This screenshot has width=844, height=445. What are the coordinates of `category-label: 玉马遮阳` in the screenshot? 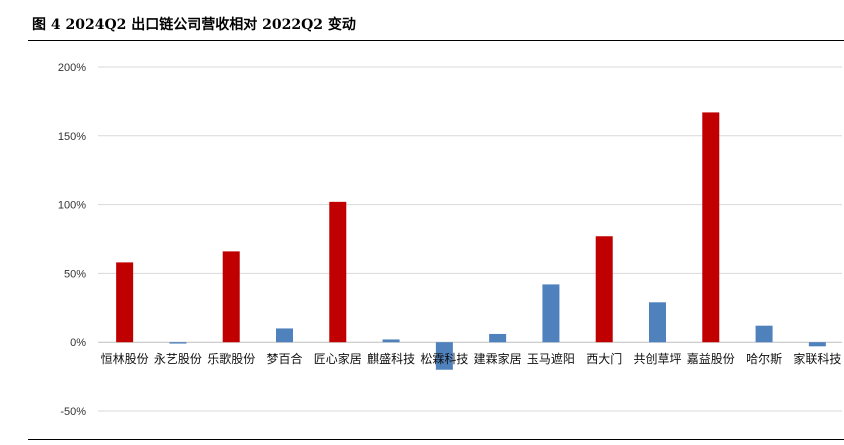 It's located at (551, 358).